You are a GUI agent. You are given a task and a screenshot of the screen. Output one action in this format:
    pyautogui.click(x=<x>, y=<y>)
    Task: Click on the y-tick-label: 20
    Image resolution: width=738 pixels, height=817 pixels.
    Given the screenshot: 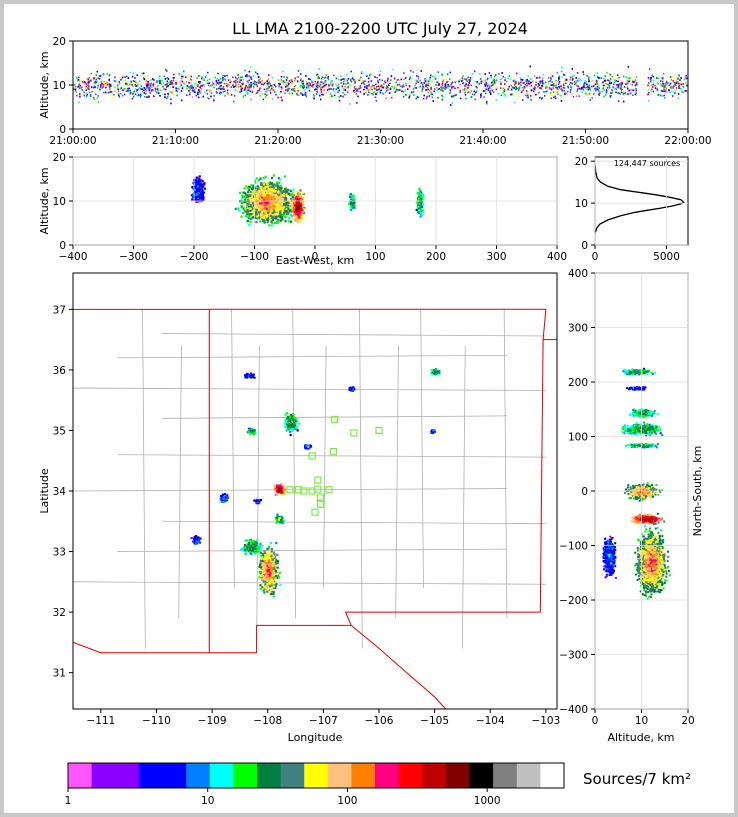 What is the action you would take?
    pyautogui.click(x=59, y=42)
    